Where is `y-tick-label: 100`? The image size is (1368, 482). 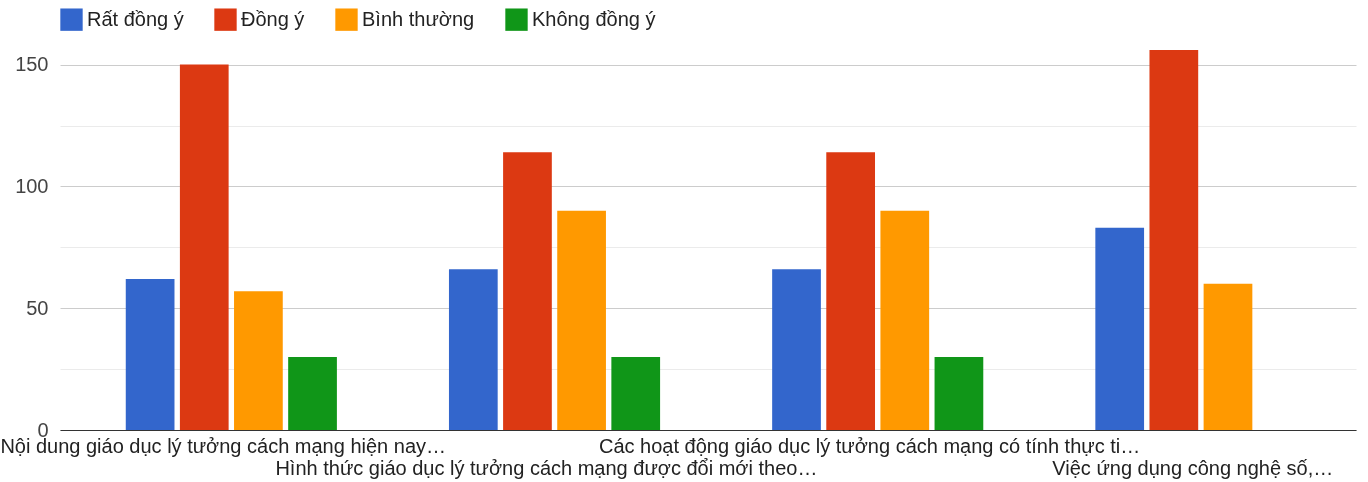 y-tick-label: 100 is located at coordinates (32, 185).